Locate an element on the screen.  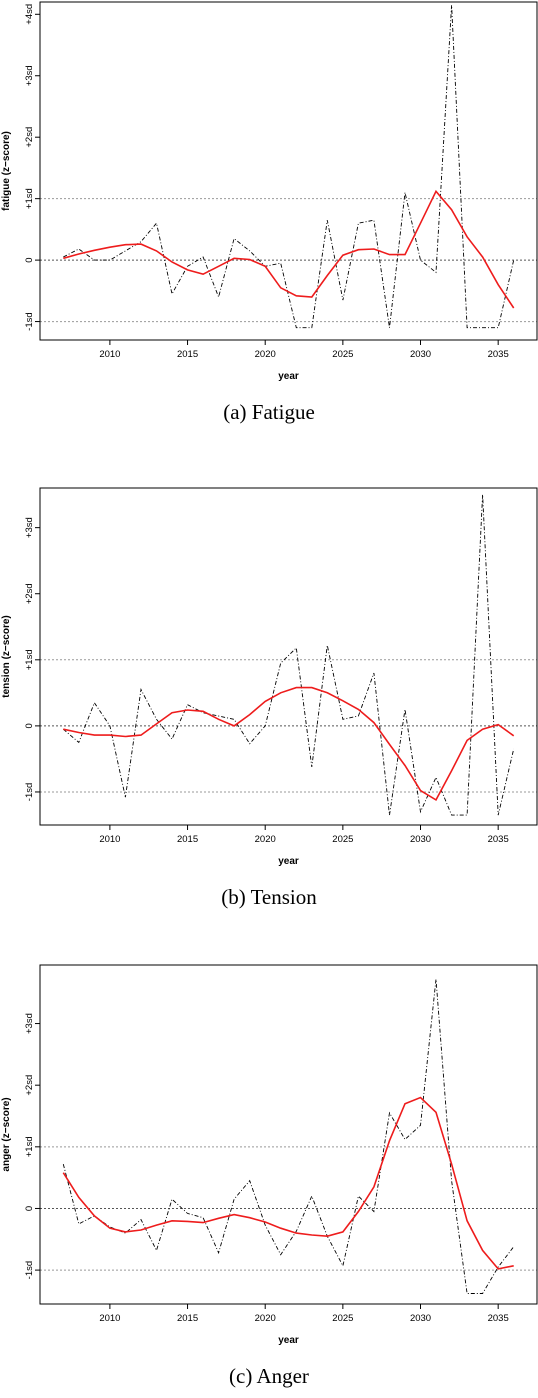
fatigue-y-axis-title: fatigue (z−score) is located at coordinates (6, 171).